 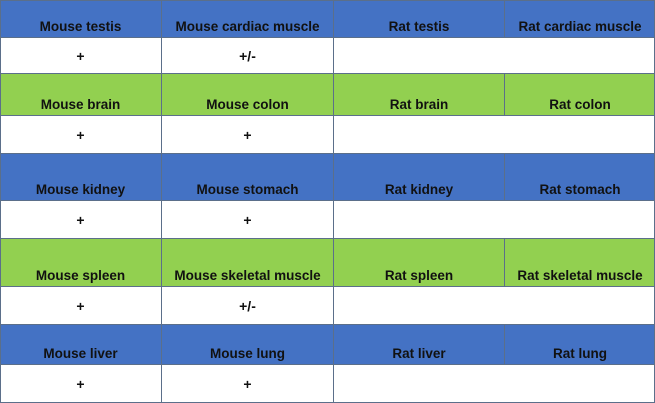 What do you see at coordinates (81, 95) in the screenshot?
I see `header-cell: Mouse brain` at bounding box center [81, 95].